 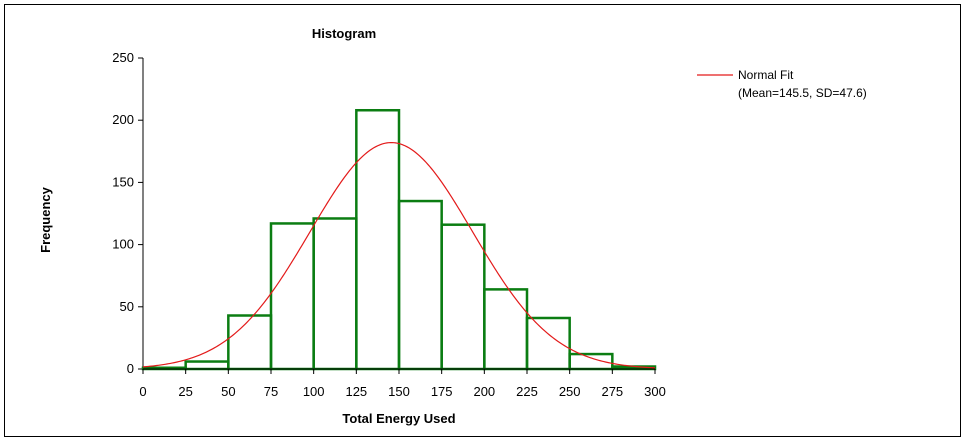 What do you see at coordinates (314, 391) in the screenshot?
I see `x-tick-label: 100` at bounding box center [314, 391].